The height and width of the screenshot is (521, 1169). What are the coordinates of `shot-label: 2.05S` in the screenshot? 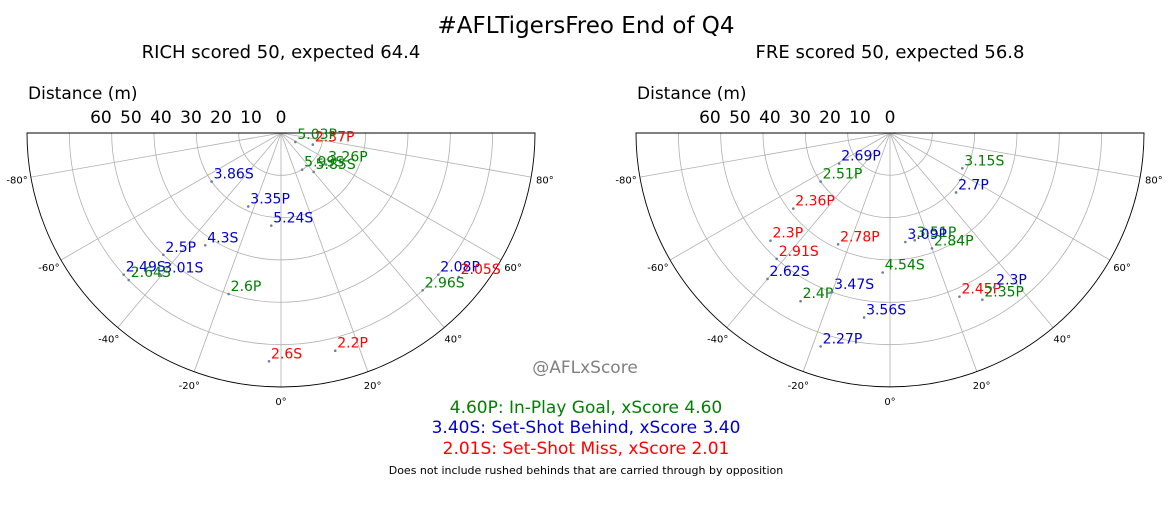 It's located at (481, 270).